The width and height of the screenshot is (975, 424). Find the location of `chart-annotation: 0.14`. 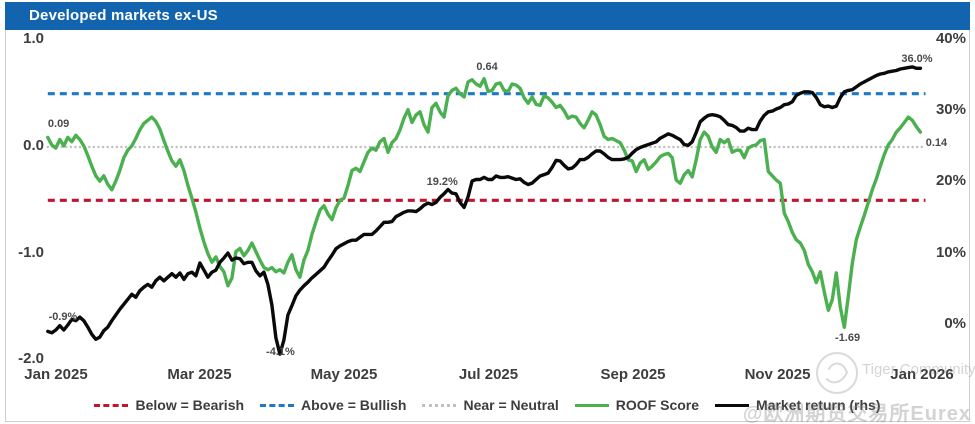

chart-annotation: 0.14 is located at coordinates (936, 142).